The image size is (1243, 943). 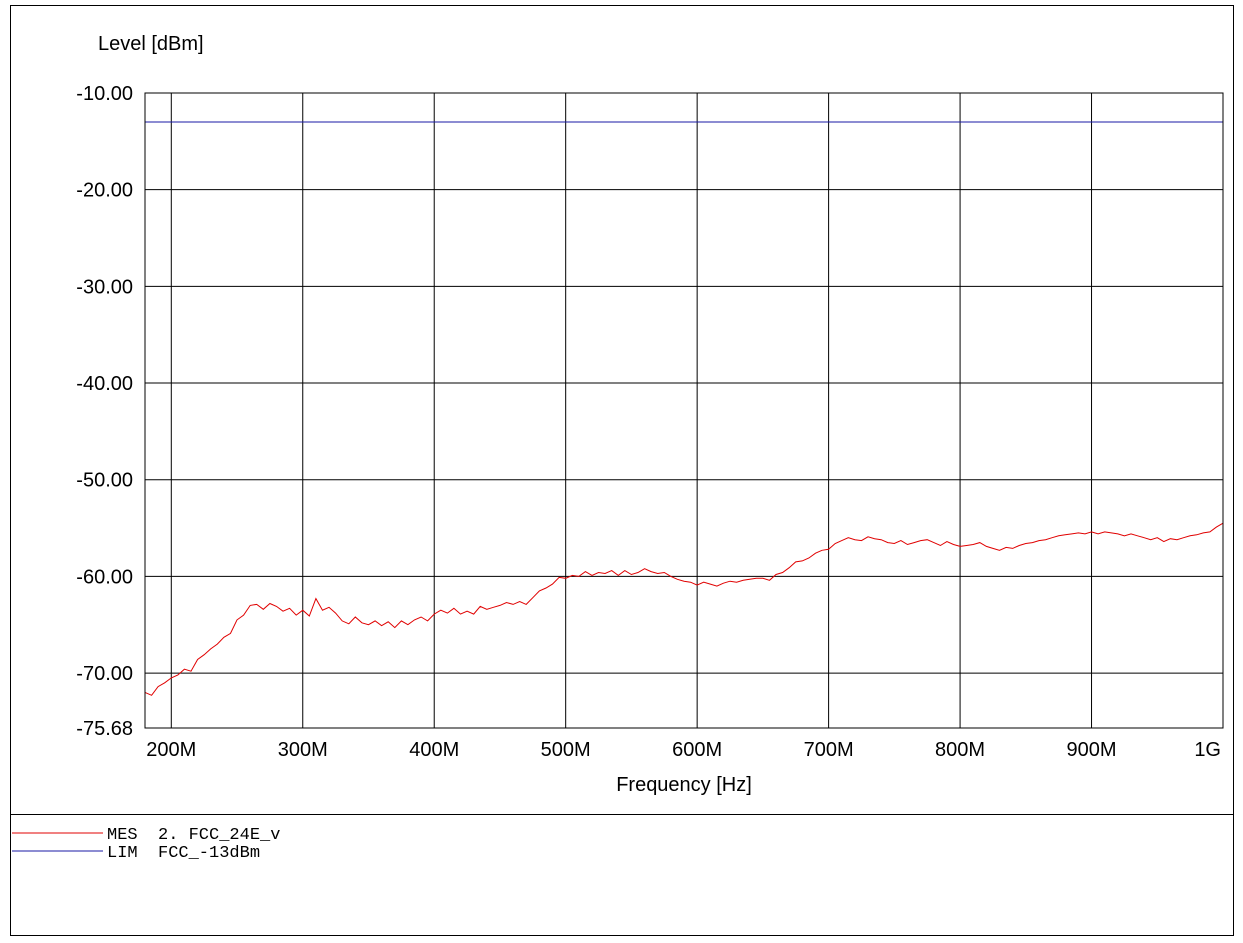 I want to click on legend-entry: LIM FCC_-13dBm, so click(x=136, y=853).